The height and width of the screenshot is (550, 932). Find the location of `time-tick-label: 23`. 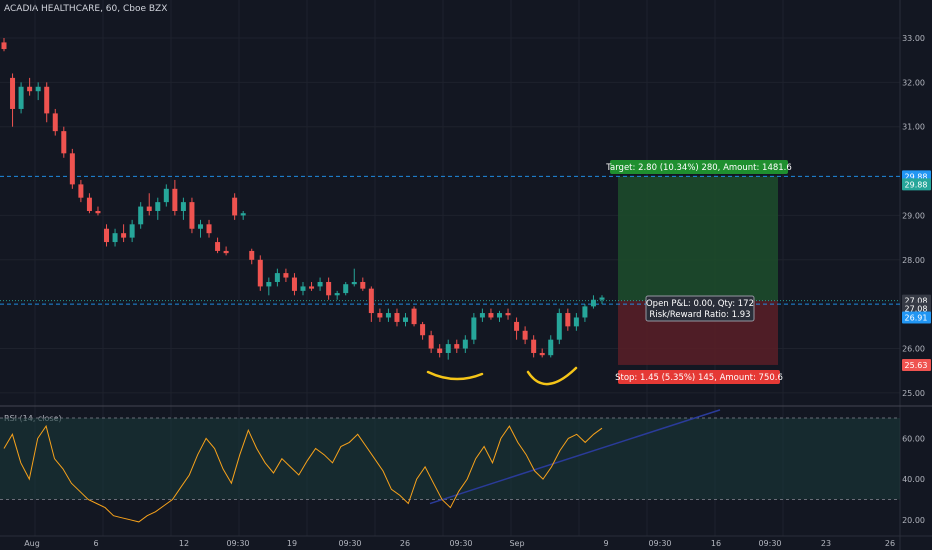

time-tick-label: 23 is located at coordinates (826, 543).